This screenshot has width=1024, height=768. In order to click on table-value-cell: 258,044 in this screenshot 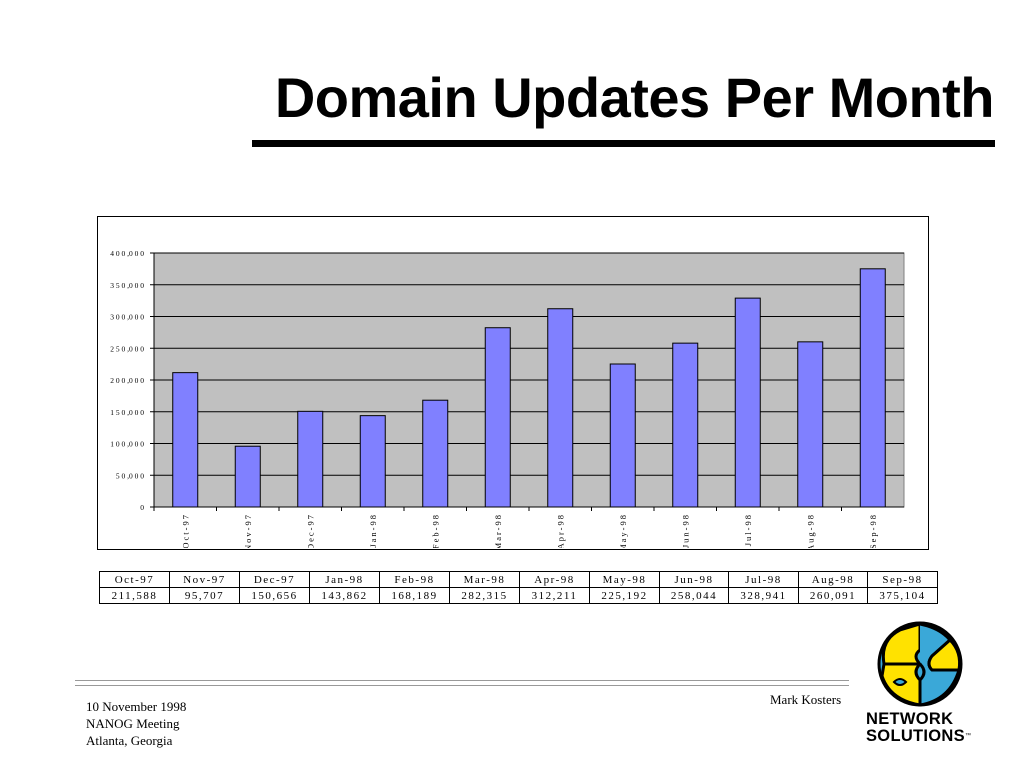, I will do `click(694, 595)`.